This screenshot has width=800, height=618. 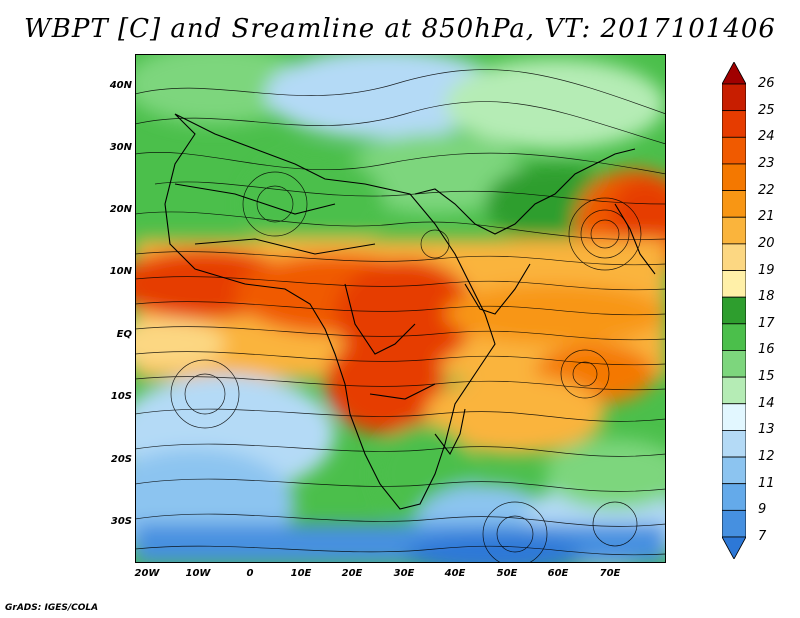 I want to click on lat-label-20s: 20S, so click(x=121, y=459).